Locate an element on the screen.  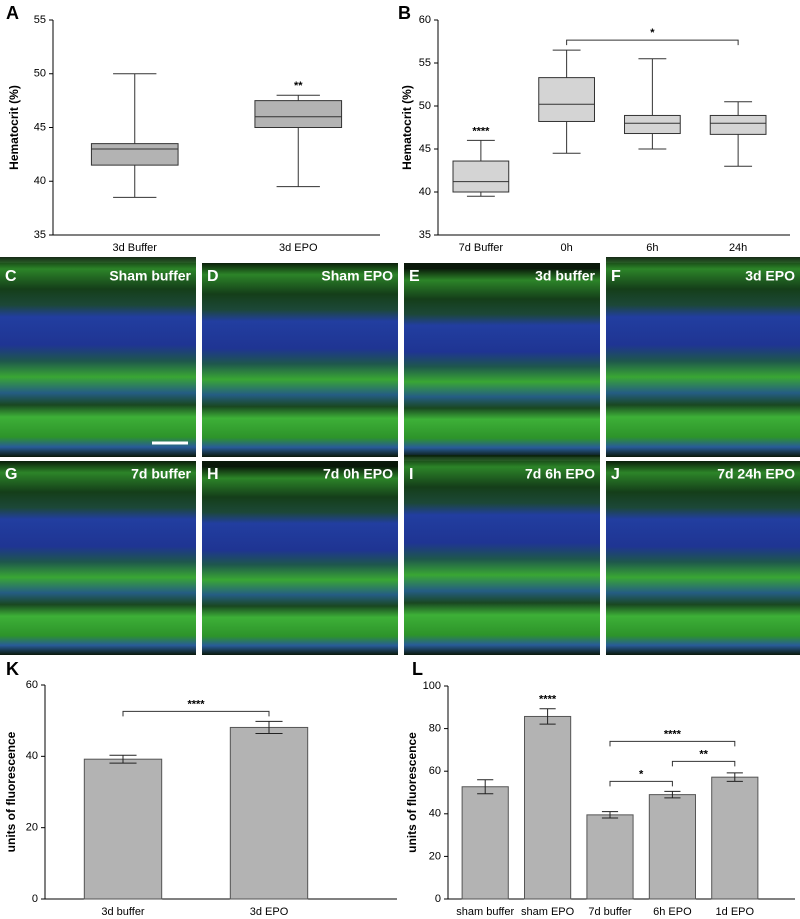
y-tick-label: 0 is located at coordinates (35, 899).